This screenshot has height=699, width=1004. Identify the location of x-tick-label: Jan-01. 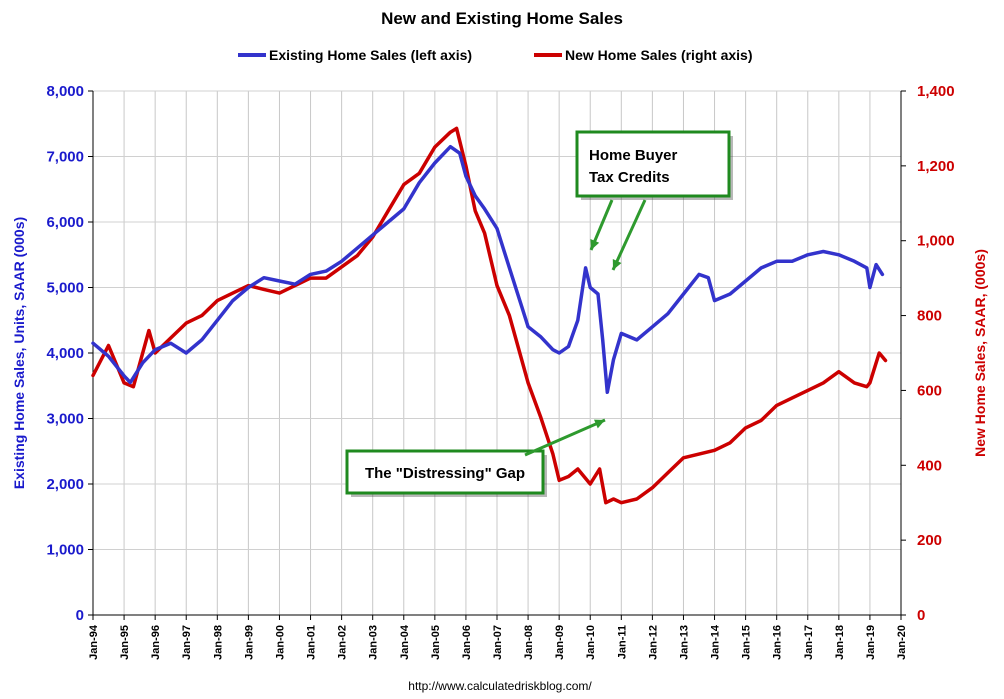
(312, 642).